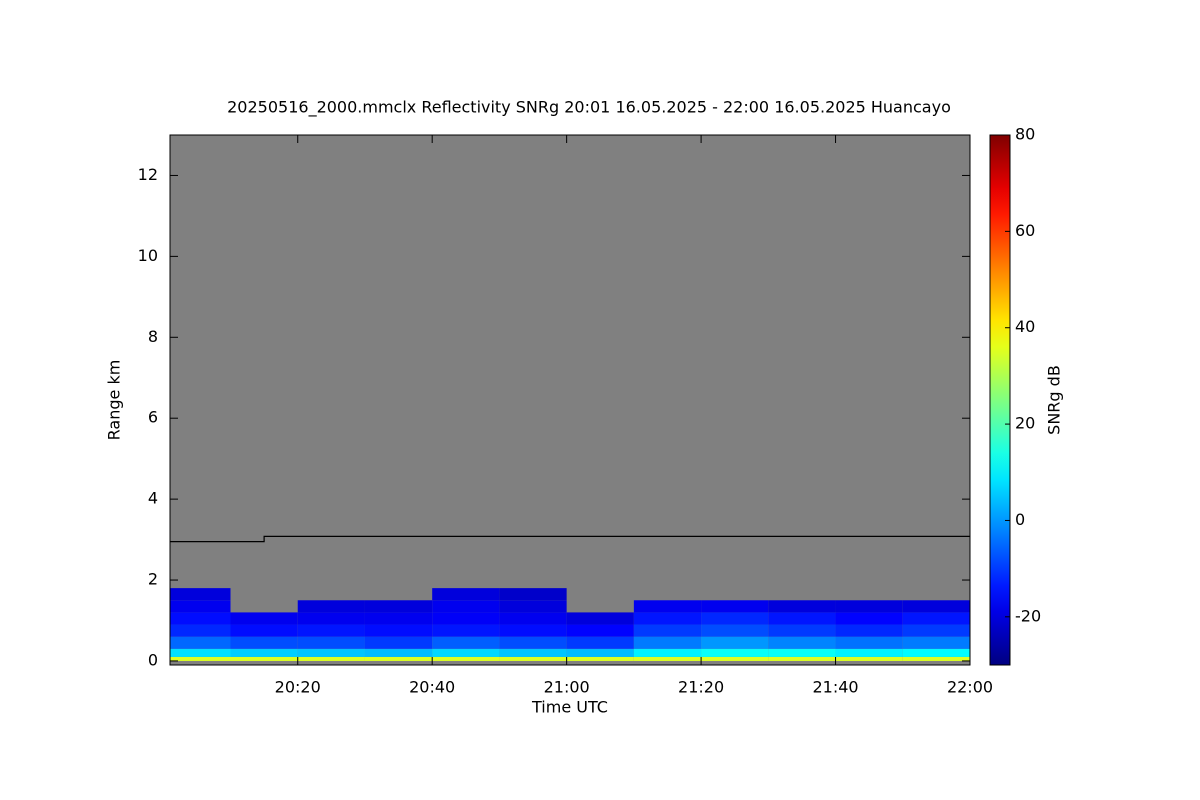 The height and width of the screenshot is (800, 1200). Describe the element at coordinates (153, 417) in the screenshot. I see `y-tick-label: 6` at that location.